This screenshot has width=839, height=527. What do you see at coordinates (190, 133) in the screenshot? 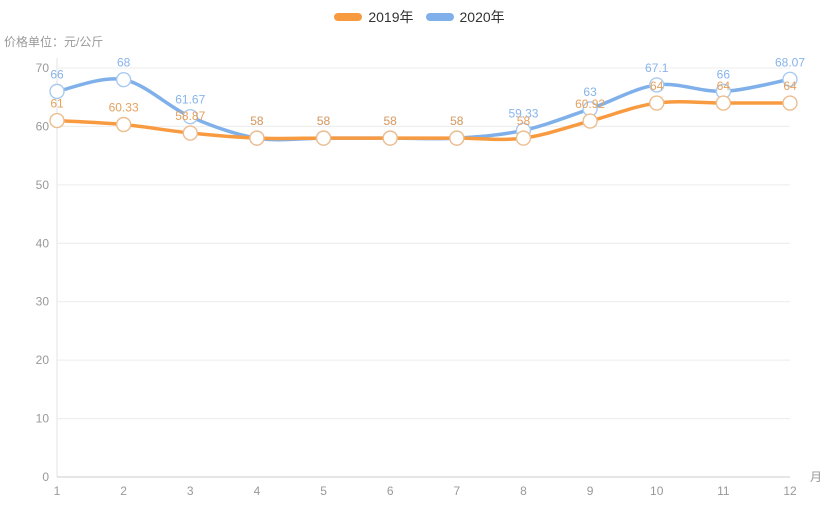
I see `data-point-2019年-3` at bounding box center [190, 133].